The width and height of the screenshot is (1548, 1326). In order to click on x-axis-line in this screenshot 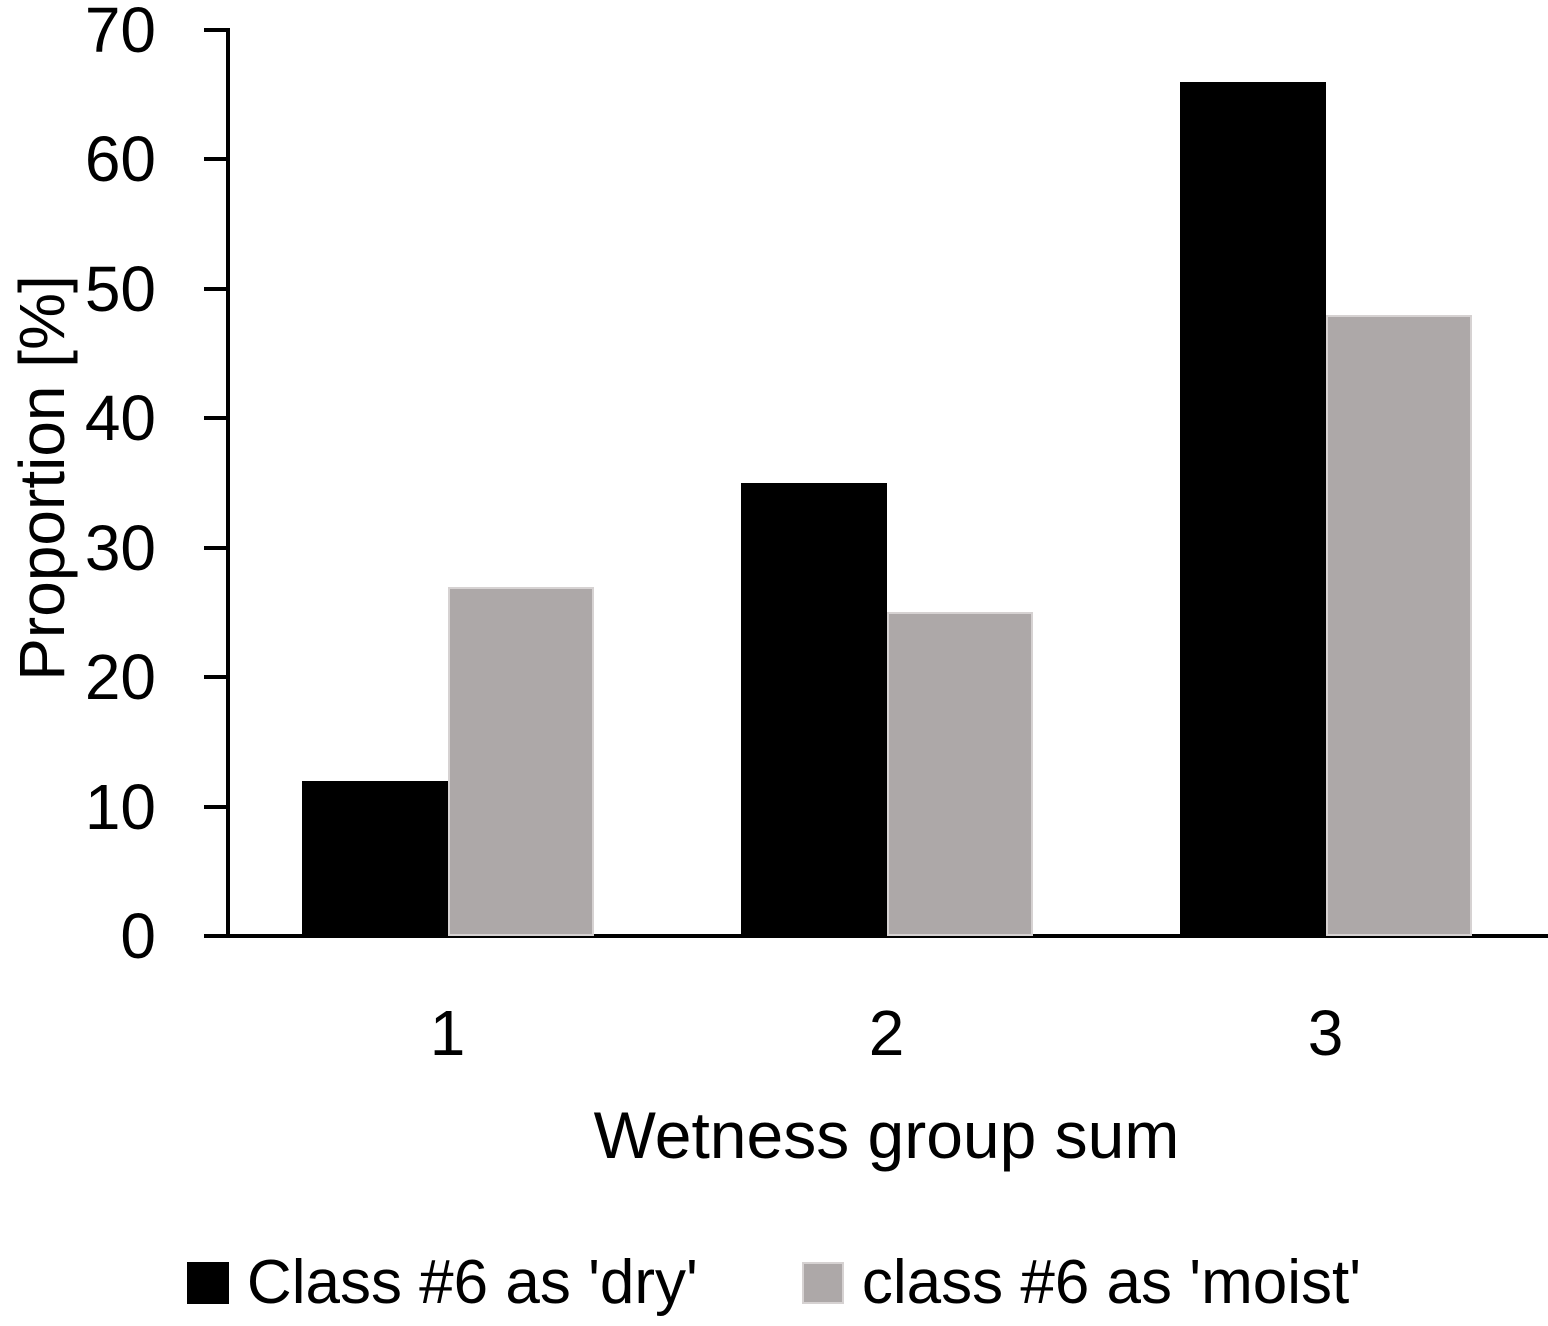, I will do `click(876, 936)`.